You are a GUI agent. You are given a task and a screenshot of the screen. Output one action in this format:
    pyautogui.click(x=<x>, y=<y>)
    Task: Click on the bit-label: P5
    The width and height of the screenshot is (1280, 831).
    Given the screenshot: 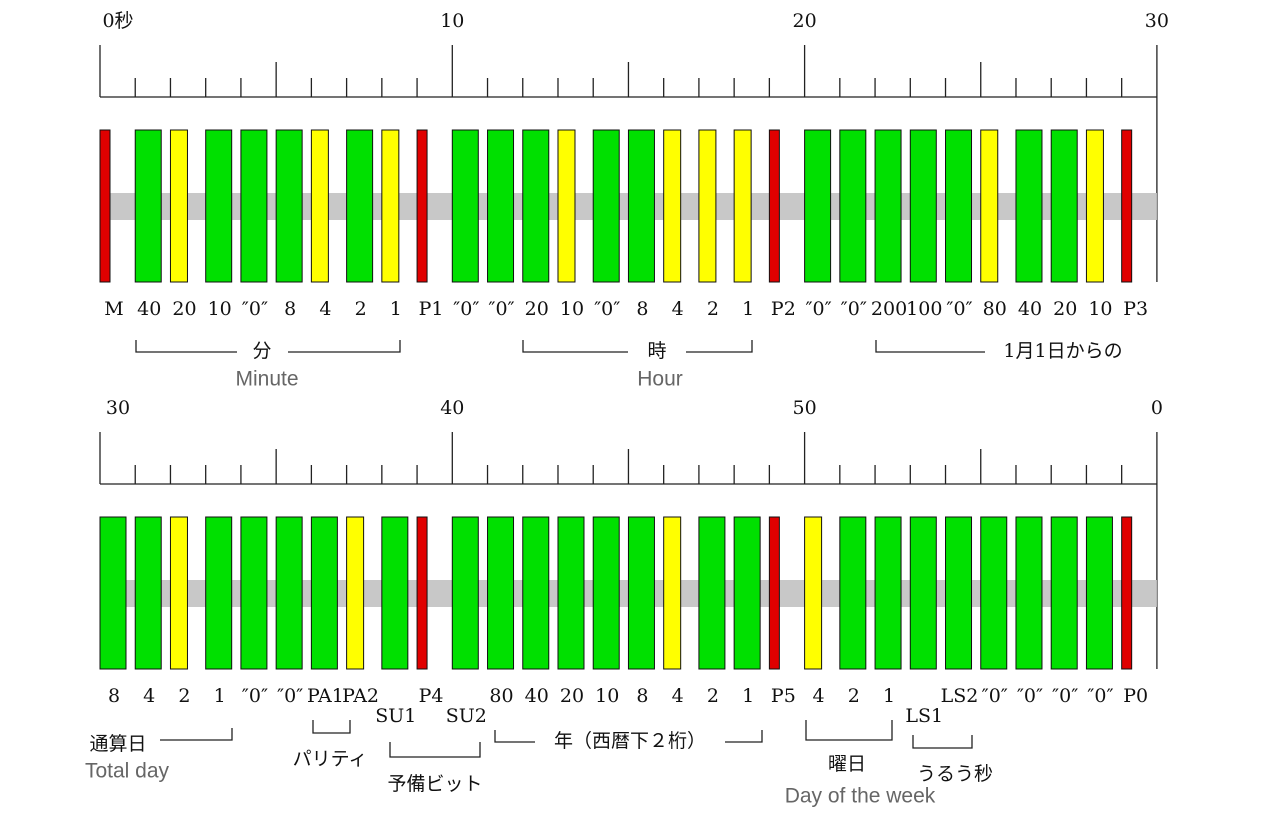 What is the action you would take?
    pyautogui.click(x=783, y=696)
    